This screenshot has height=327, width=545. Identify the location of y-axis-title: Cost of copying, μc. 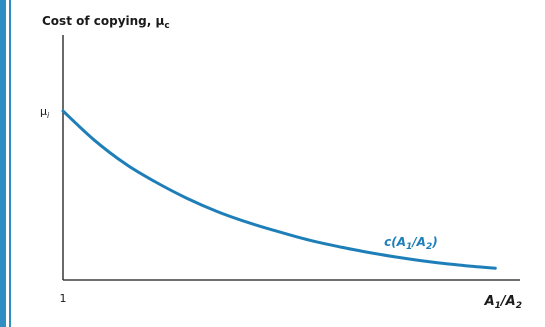
(106, 22).